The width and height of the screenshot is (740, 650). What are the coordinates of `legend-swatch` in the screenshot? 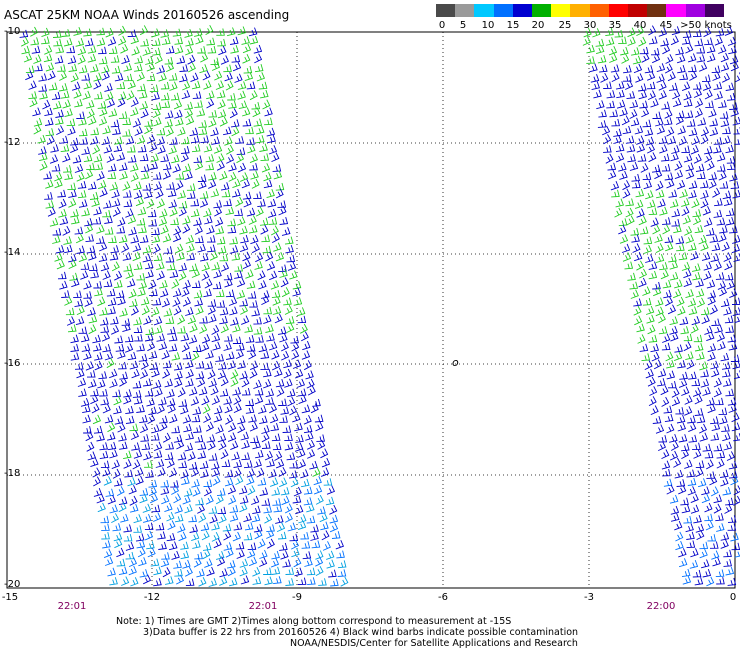 It's located at (446, 10).